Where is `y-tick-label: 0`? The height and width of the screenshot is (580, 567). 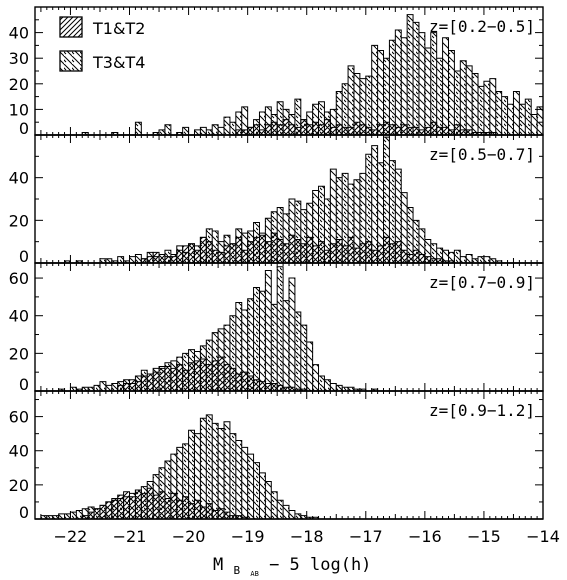 y-tick-label: 0 is located at coordinates (24, 128).